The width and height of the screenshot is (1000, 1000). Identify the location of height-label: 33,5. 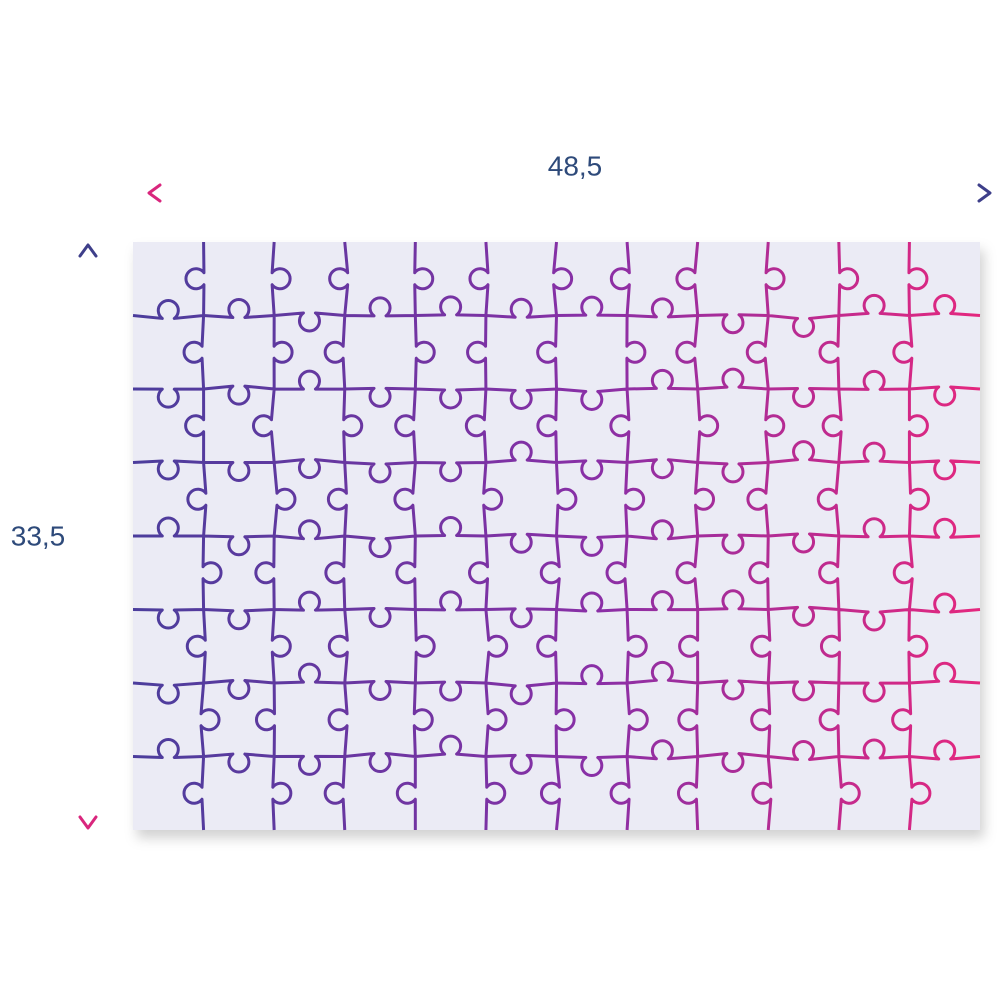
(38, 535).